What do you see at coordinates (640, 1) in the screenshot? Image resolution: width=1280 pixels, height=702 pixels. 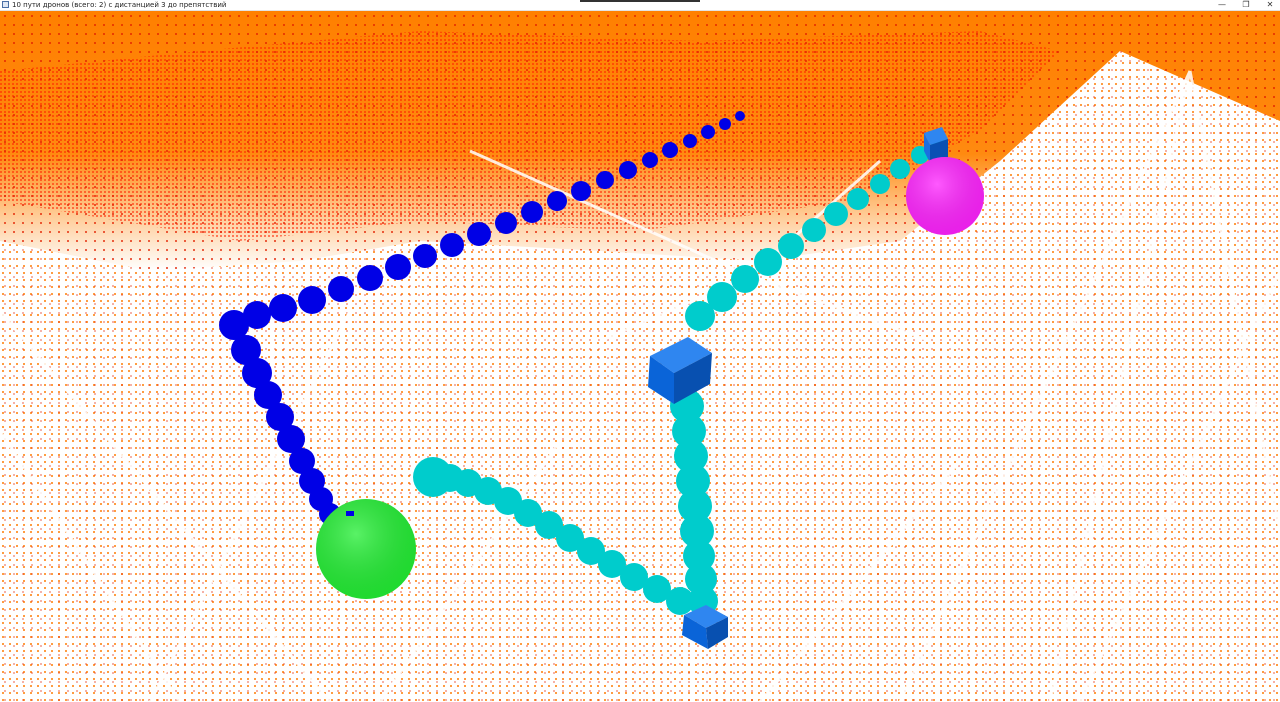 I see `title-drag-indicator` at bounding box center [640, 1].